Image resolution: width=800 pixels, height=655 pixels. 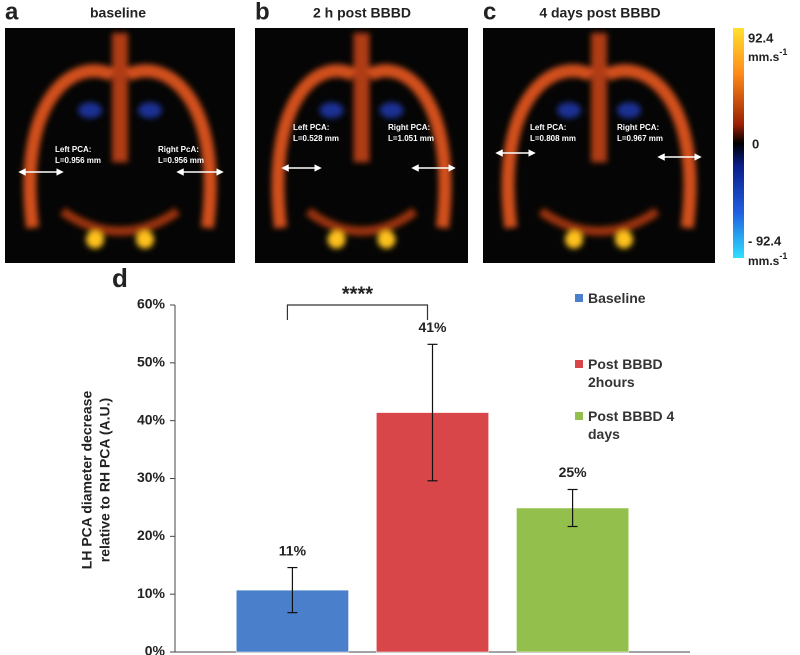 What do you see at coordinates (572, 580) in the screenshot?
I see `bar` at bounding box center [572, 580].